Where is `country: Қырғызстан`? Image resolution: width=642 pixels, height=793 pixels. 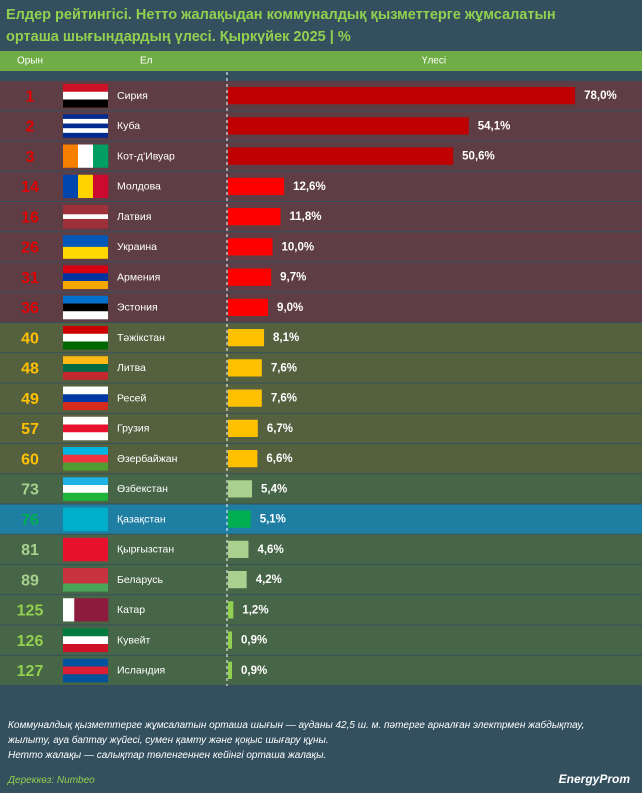 country: Қырғызстан is located at coordinates (145, 550).